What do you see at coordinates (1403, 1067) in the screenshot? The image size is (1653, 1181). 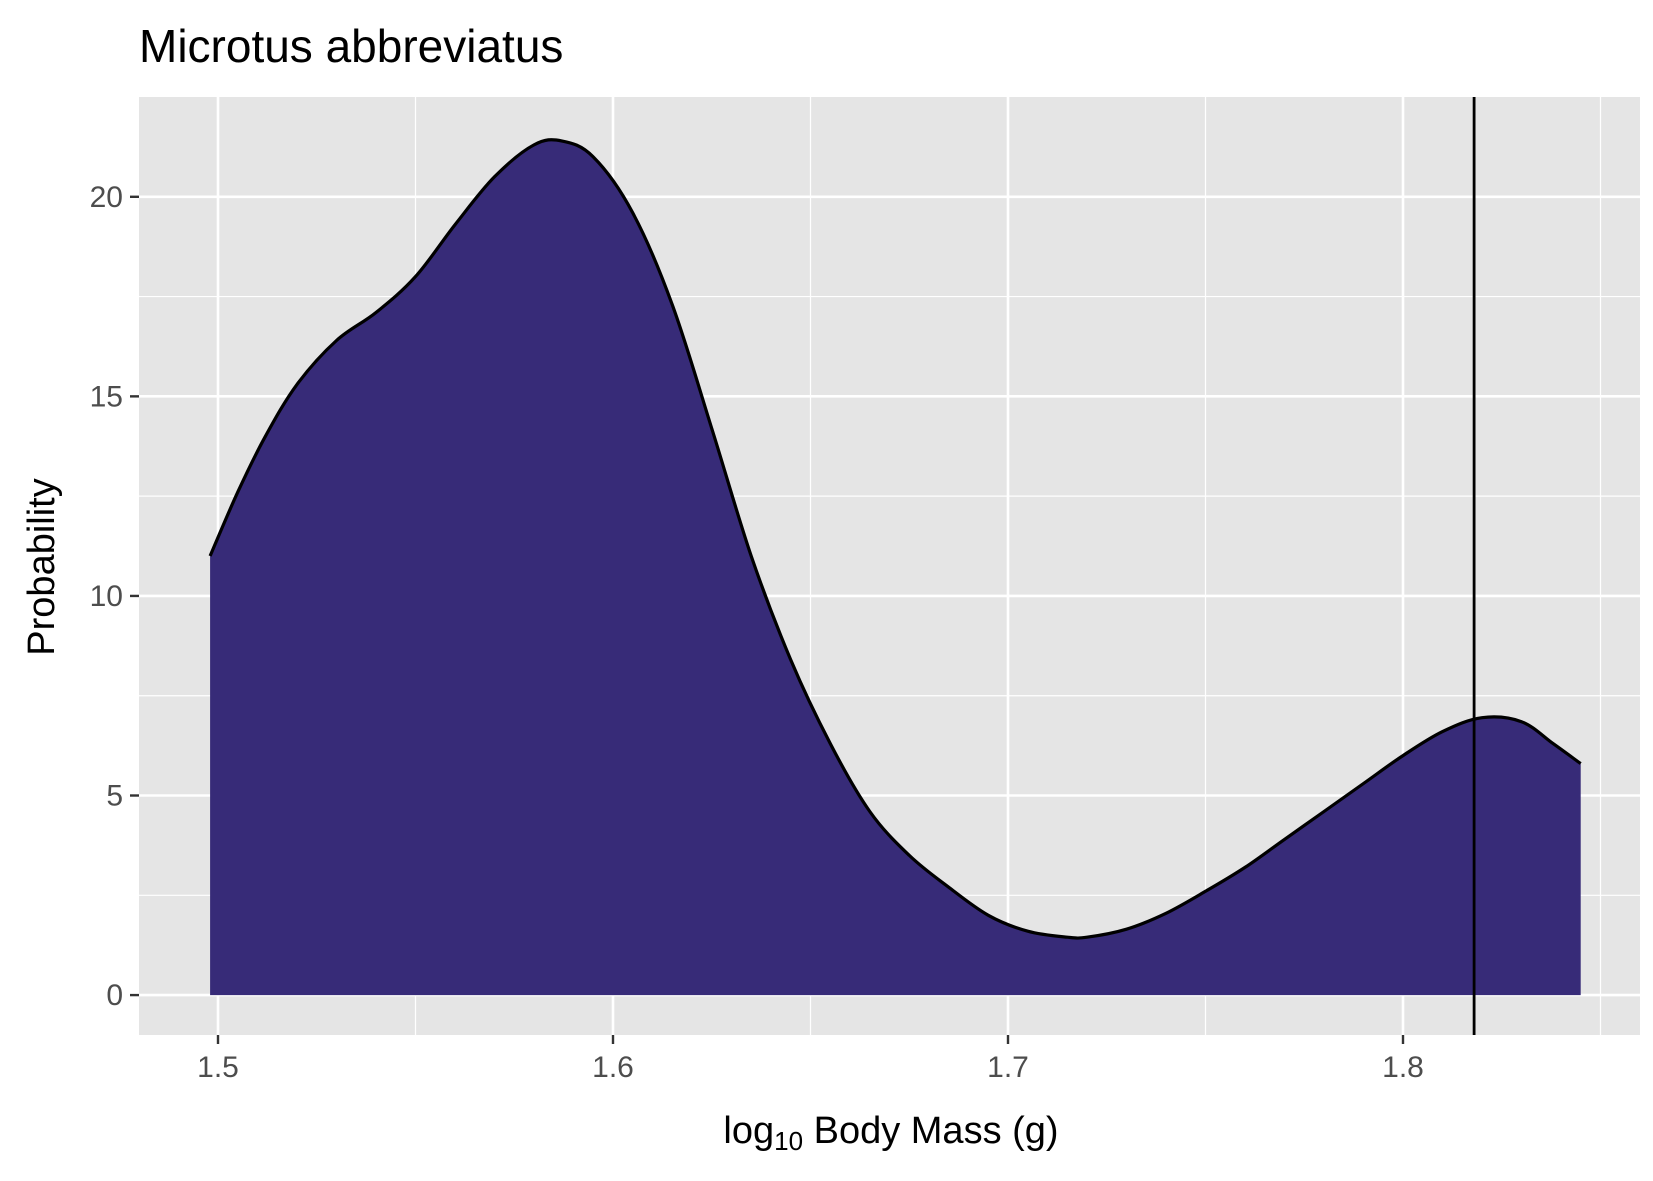 I see `x-tick-label: 1.8` at bounding box center [1403, 1067].